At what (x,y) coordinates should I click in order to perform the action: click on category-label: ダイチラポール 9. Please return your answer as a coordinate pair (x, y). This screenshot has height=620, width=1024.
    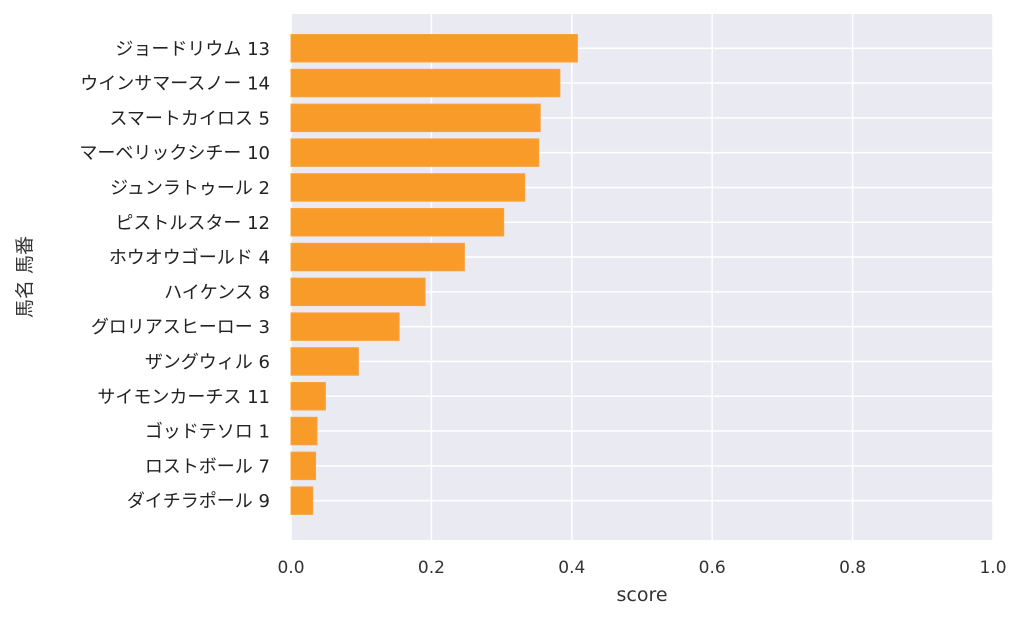
    Looking at the image, I should click on (198, 501).